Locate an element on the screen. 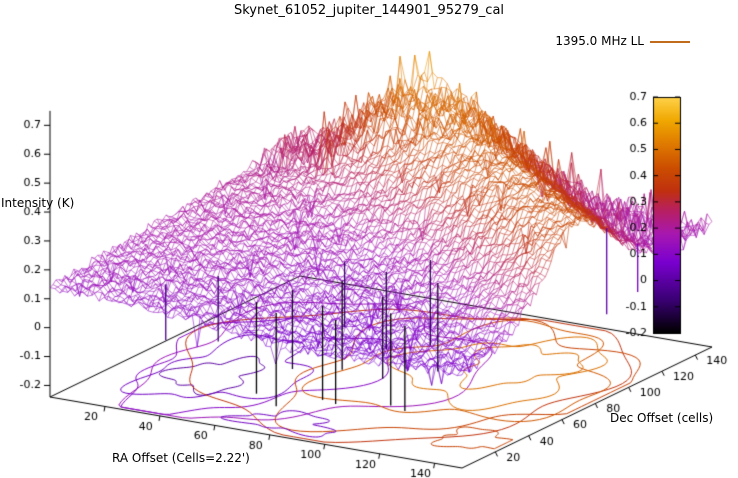  legend-line-sample is located at coordinates (670, 42).